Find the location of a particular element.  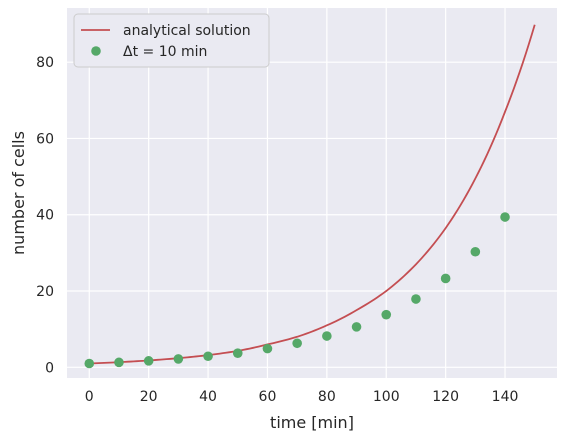

x-tick-label: 0 is located at coordinates (89, 397).